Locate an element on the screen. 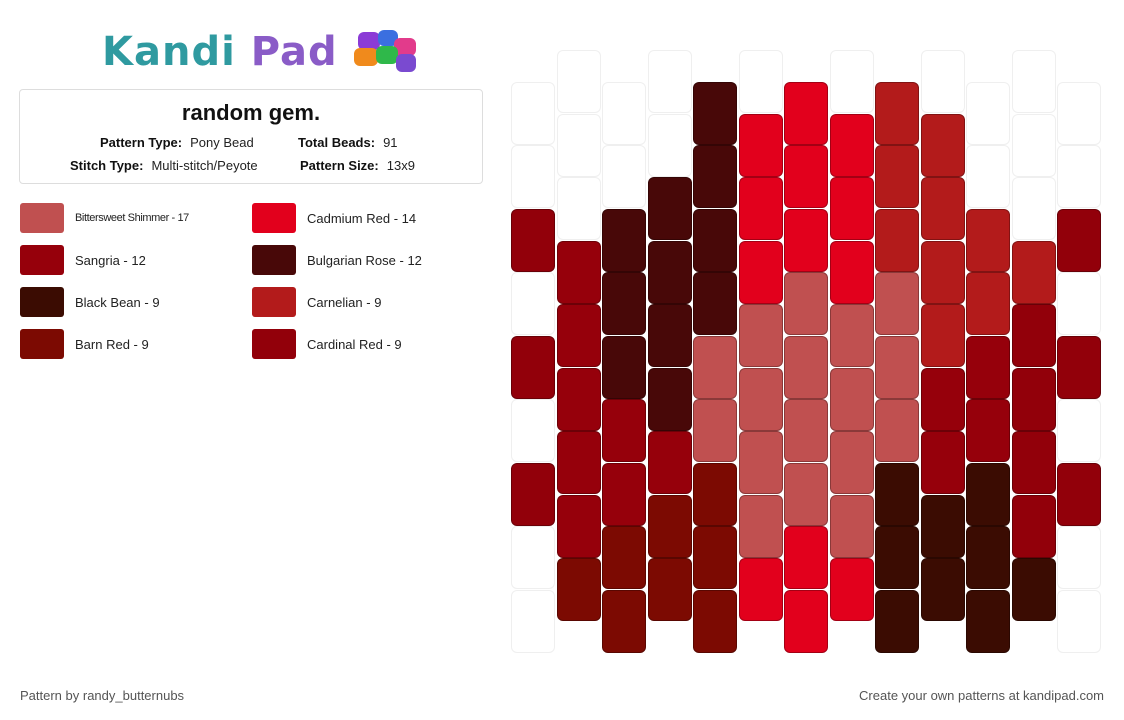 The height and width of the screenshot is (720, 1124). pattern-type: Pattern Type: Pony Bead is located at coordinates (177, 142).